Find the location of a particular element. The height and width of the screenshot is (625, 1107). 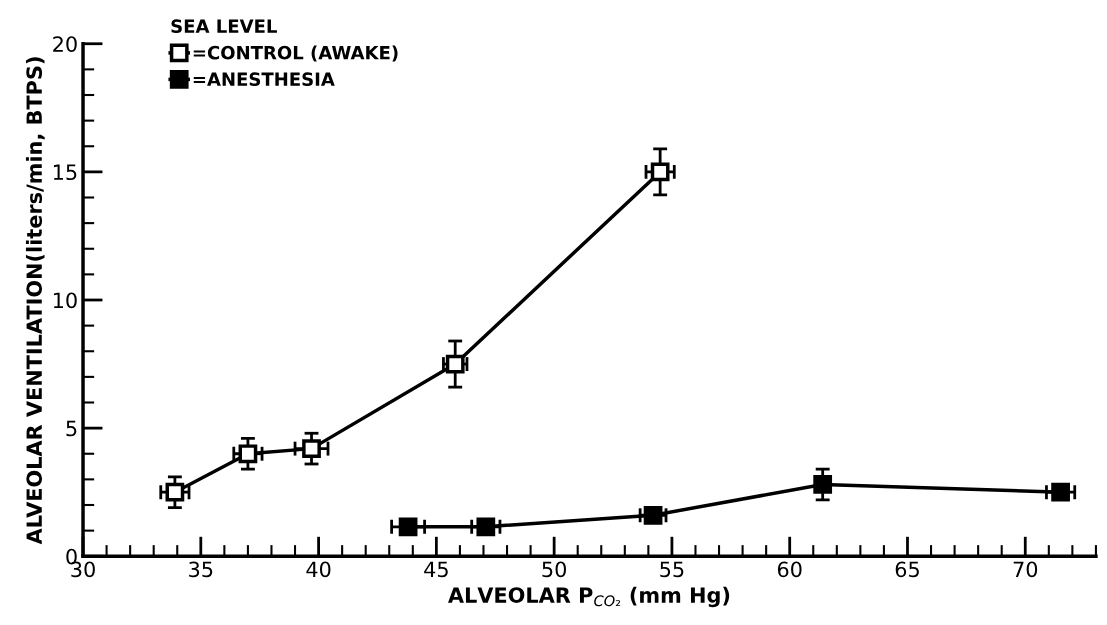

x-tick-label: 65 is located at coordinates (907, 569).